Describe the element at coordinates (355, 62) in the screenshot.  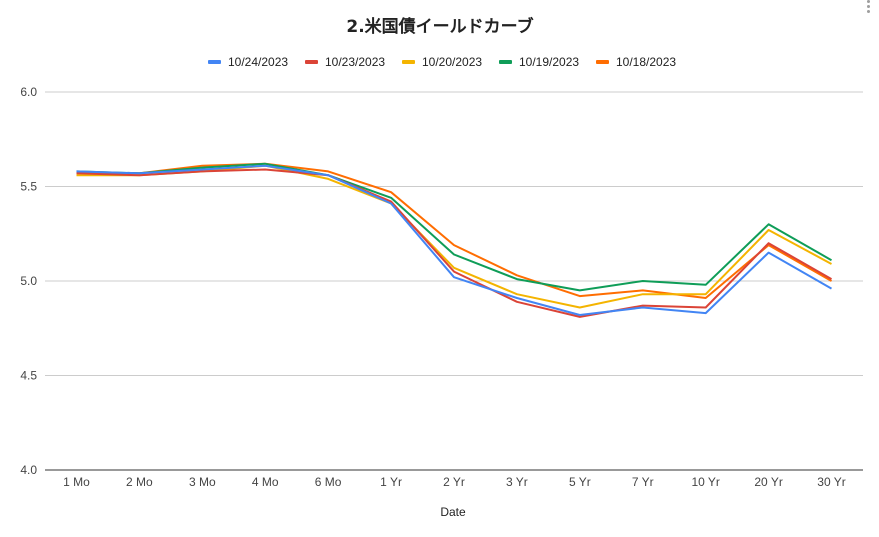
I see `legend-label: 10/23/2023` at that location.